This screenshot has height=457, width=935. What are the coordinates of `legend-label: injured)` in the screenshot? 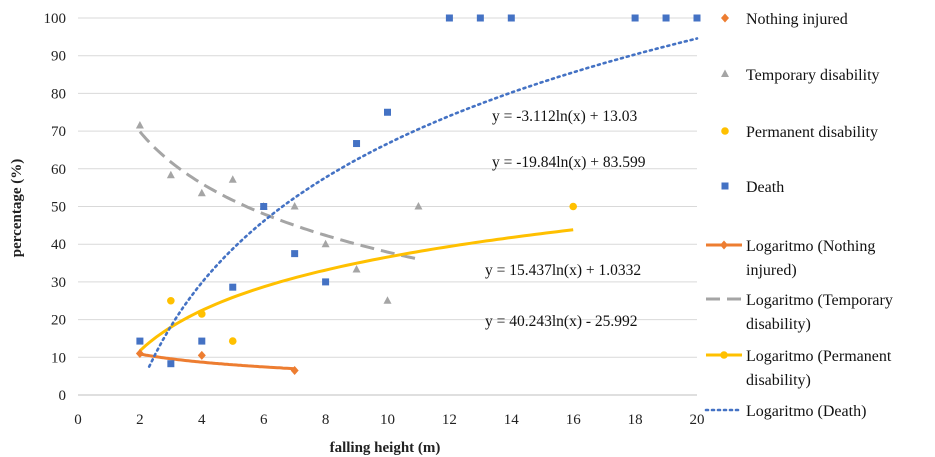 It's located at (771, 270).